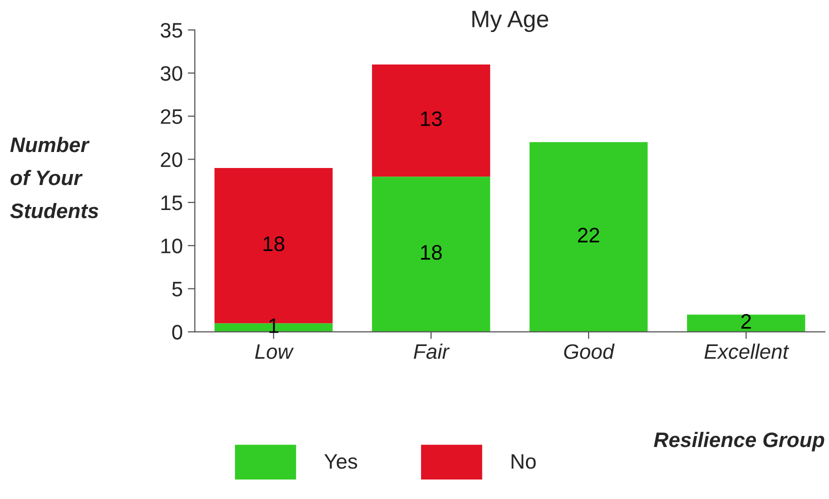  I want to click on legend-label: Yes, so click(341, 461).